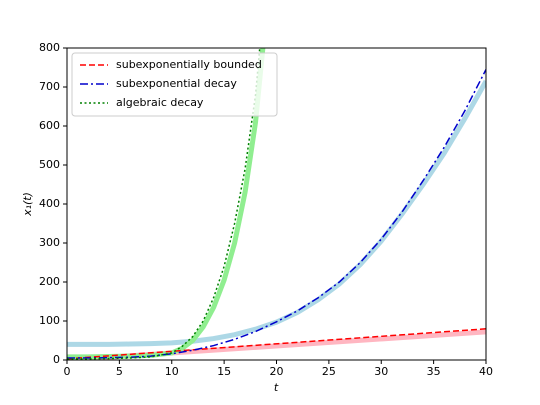  I want to click on x-tick-label: 20, so click(277, 371).